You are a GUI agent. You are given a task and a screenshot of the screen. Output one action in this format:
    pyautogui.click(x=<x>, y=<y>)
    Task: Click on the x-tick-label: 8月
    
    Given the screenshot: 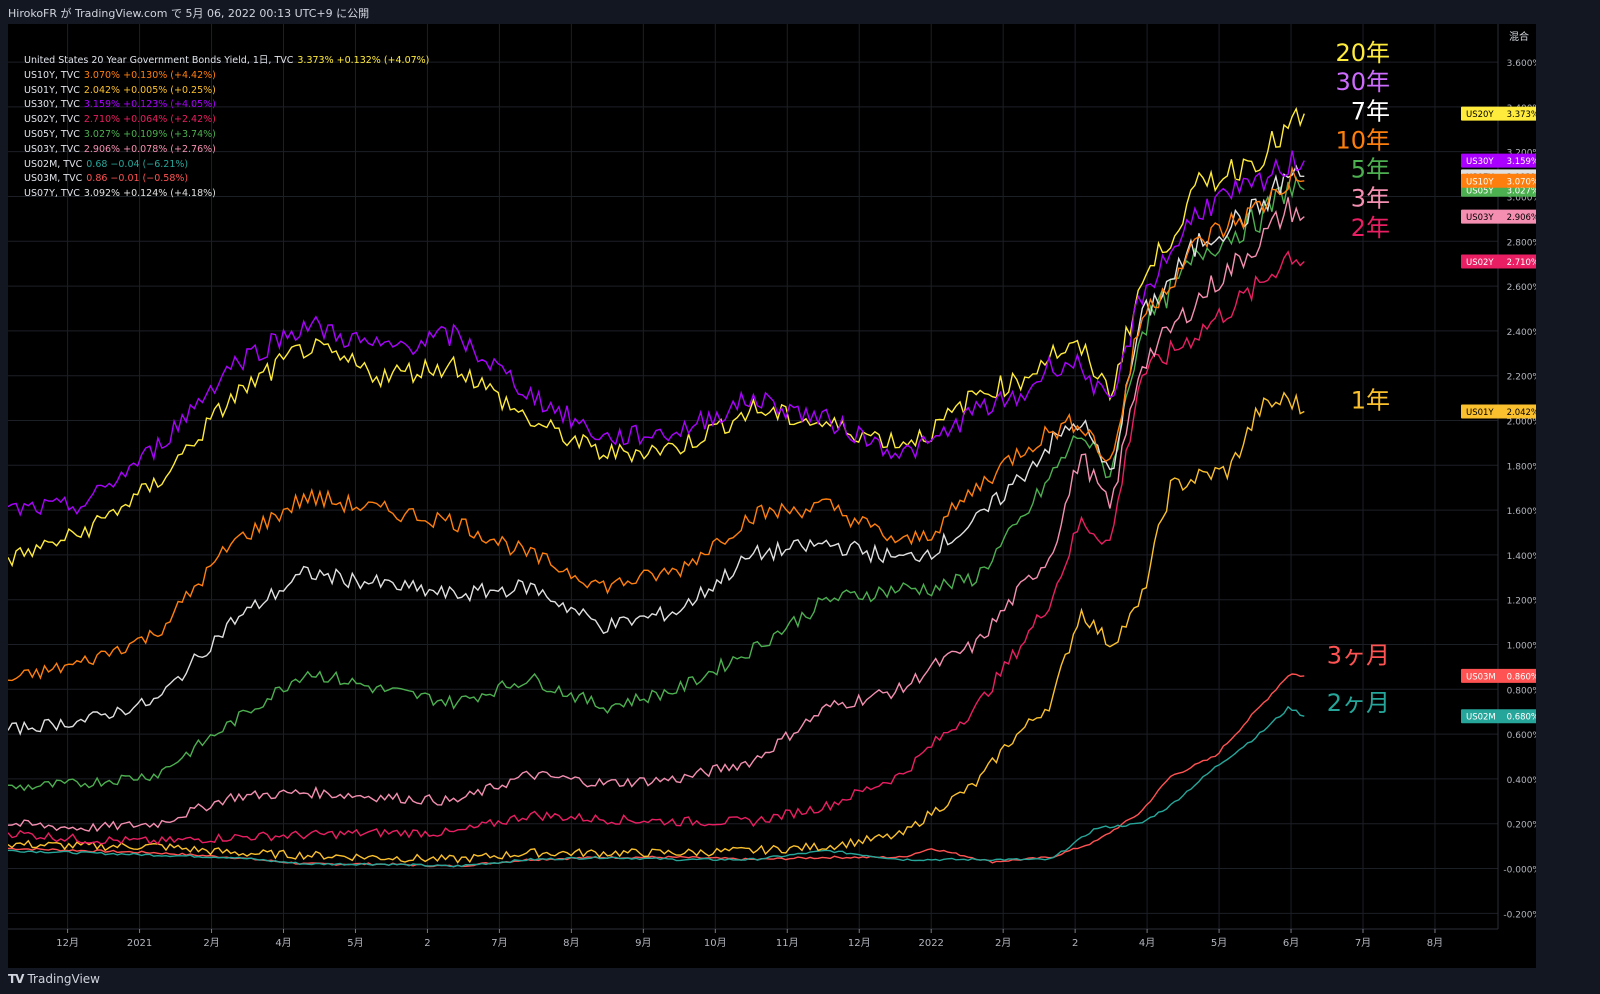 What is the action you would take?
    pyautogui.click(x=1435, y=943)
    